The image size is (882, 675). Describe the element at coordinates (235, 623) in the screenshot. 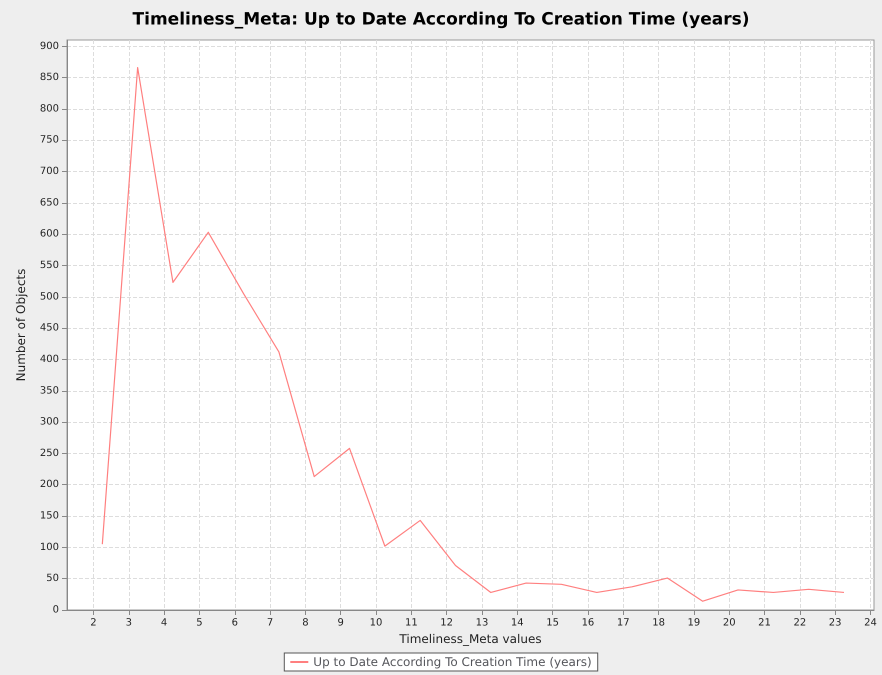

I see `x-tick-label: 6` at that location.